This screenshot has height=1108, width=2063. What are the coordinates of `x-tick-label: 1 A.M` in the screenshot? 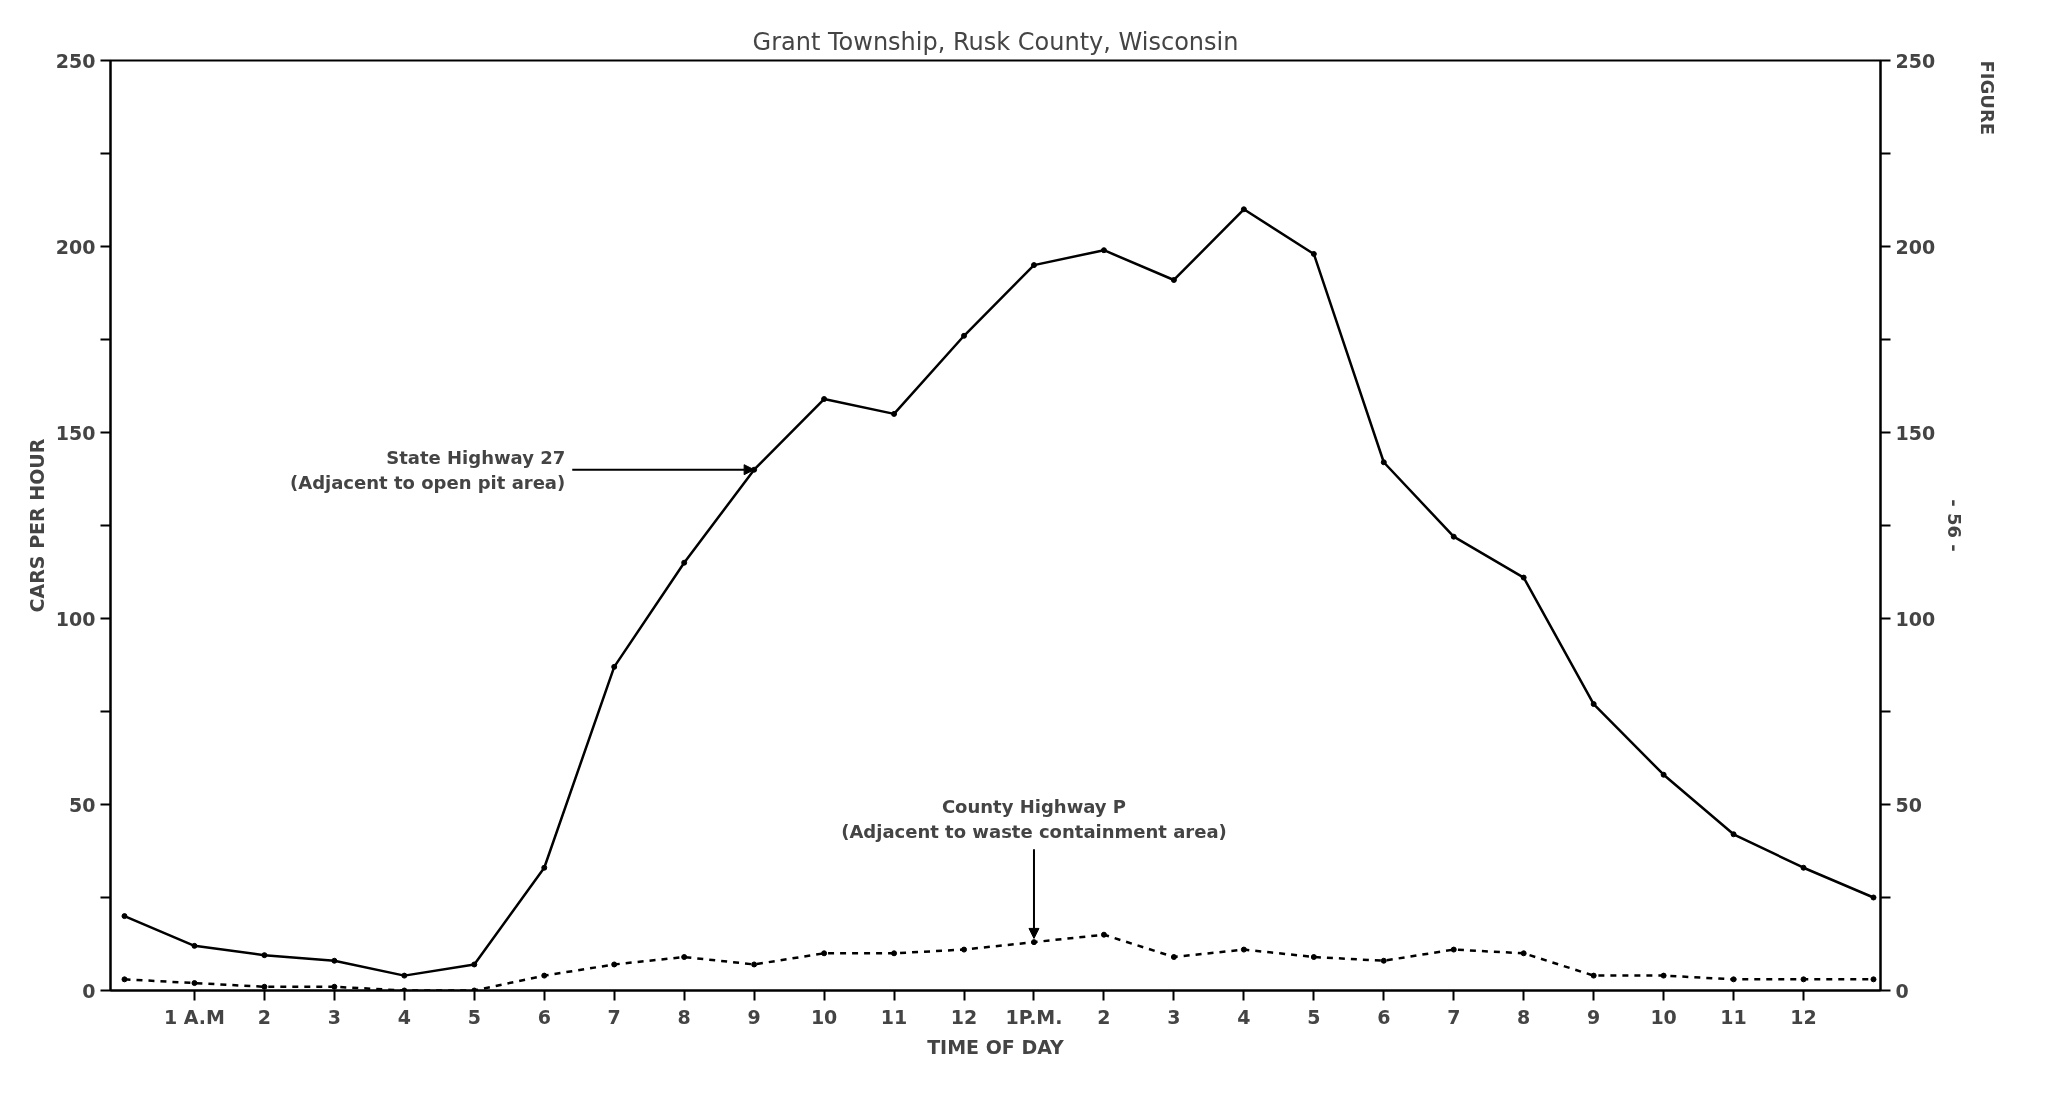 It's located at (194, 1016).